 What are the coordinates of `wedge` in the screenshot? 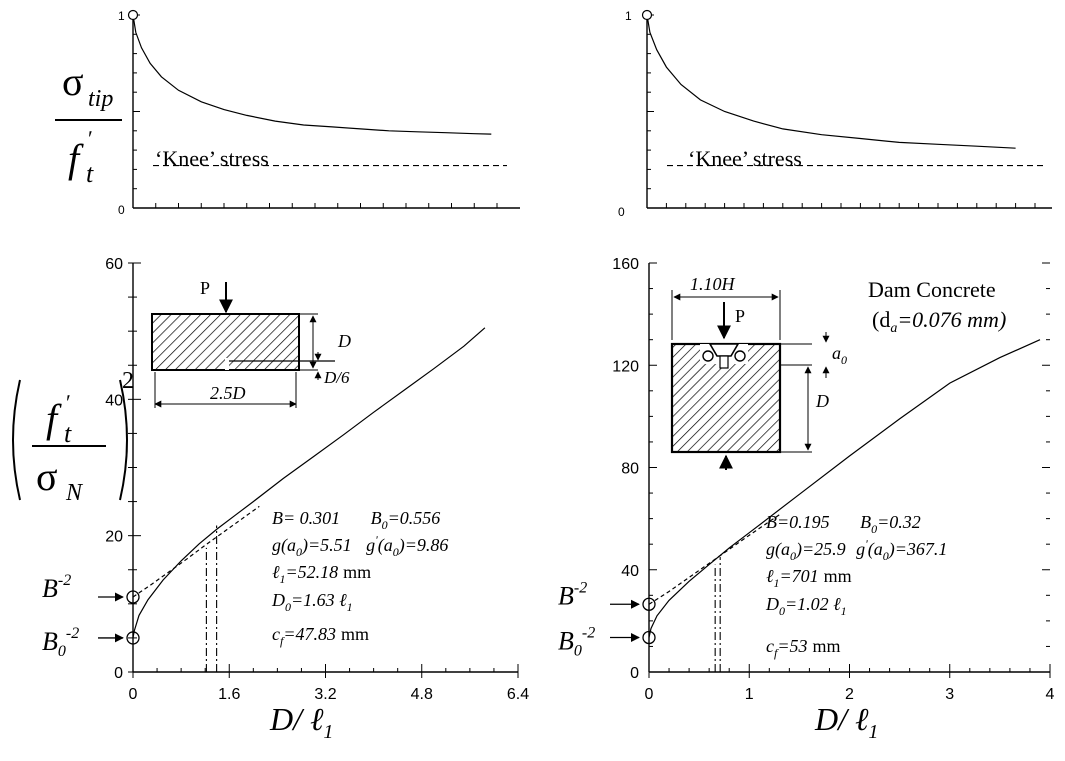 It's located at (724, 350).